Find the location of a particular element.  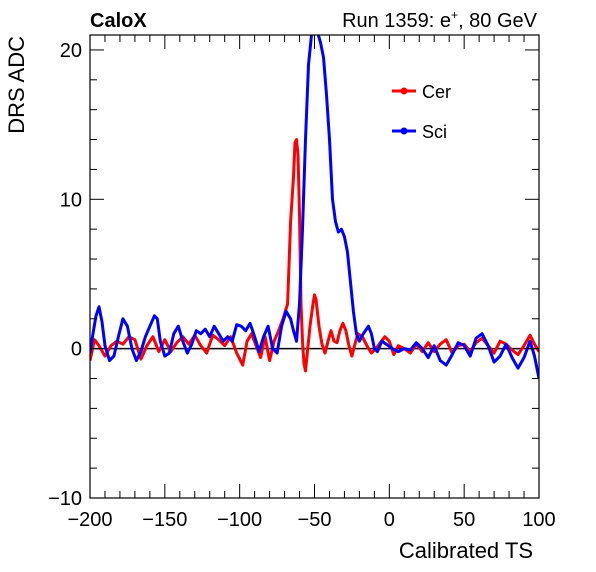

y-tick-label: 10 is located at coordinates (71, 200).